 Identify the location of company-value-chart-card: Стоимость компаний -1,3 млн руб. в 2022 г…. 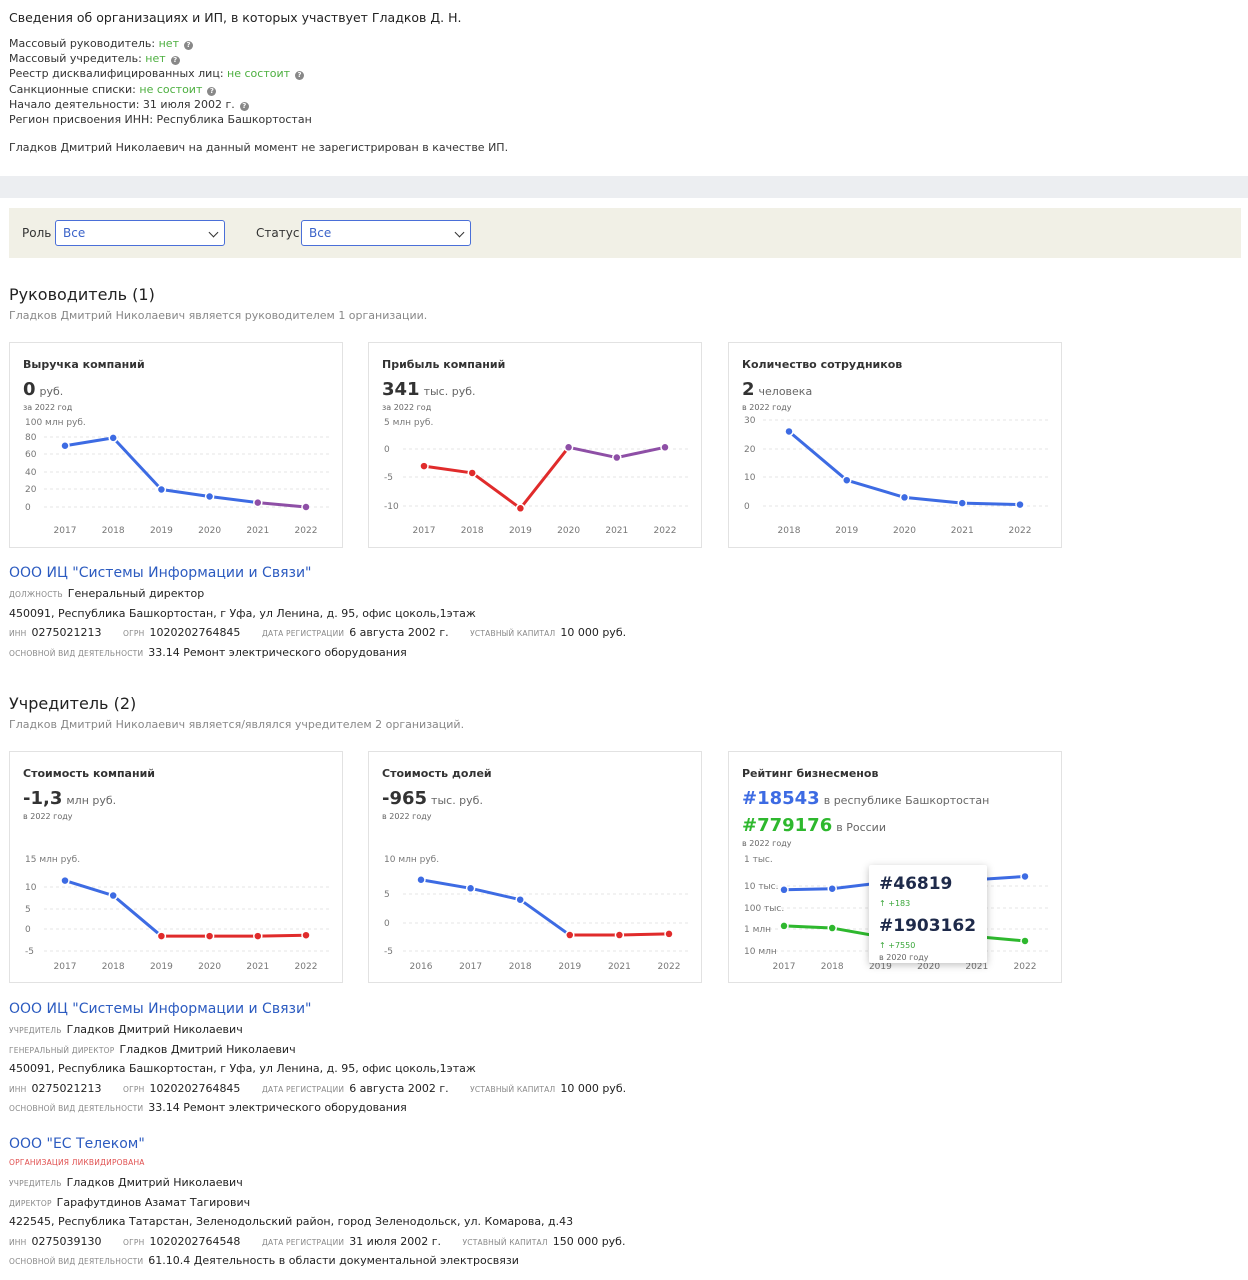
(176, 867).